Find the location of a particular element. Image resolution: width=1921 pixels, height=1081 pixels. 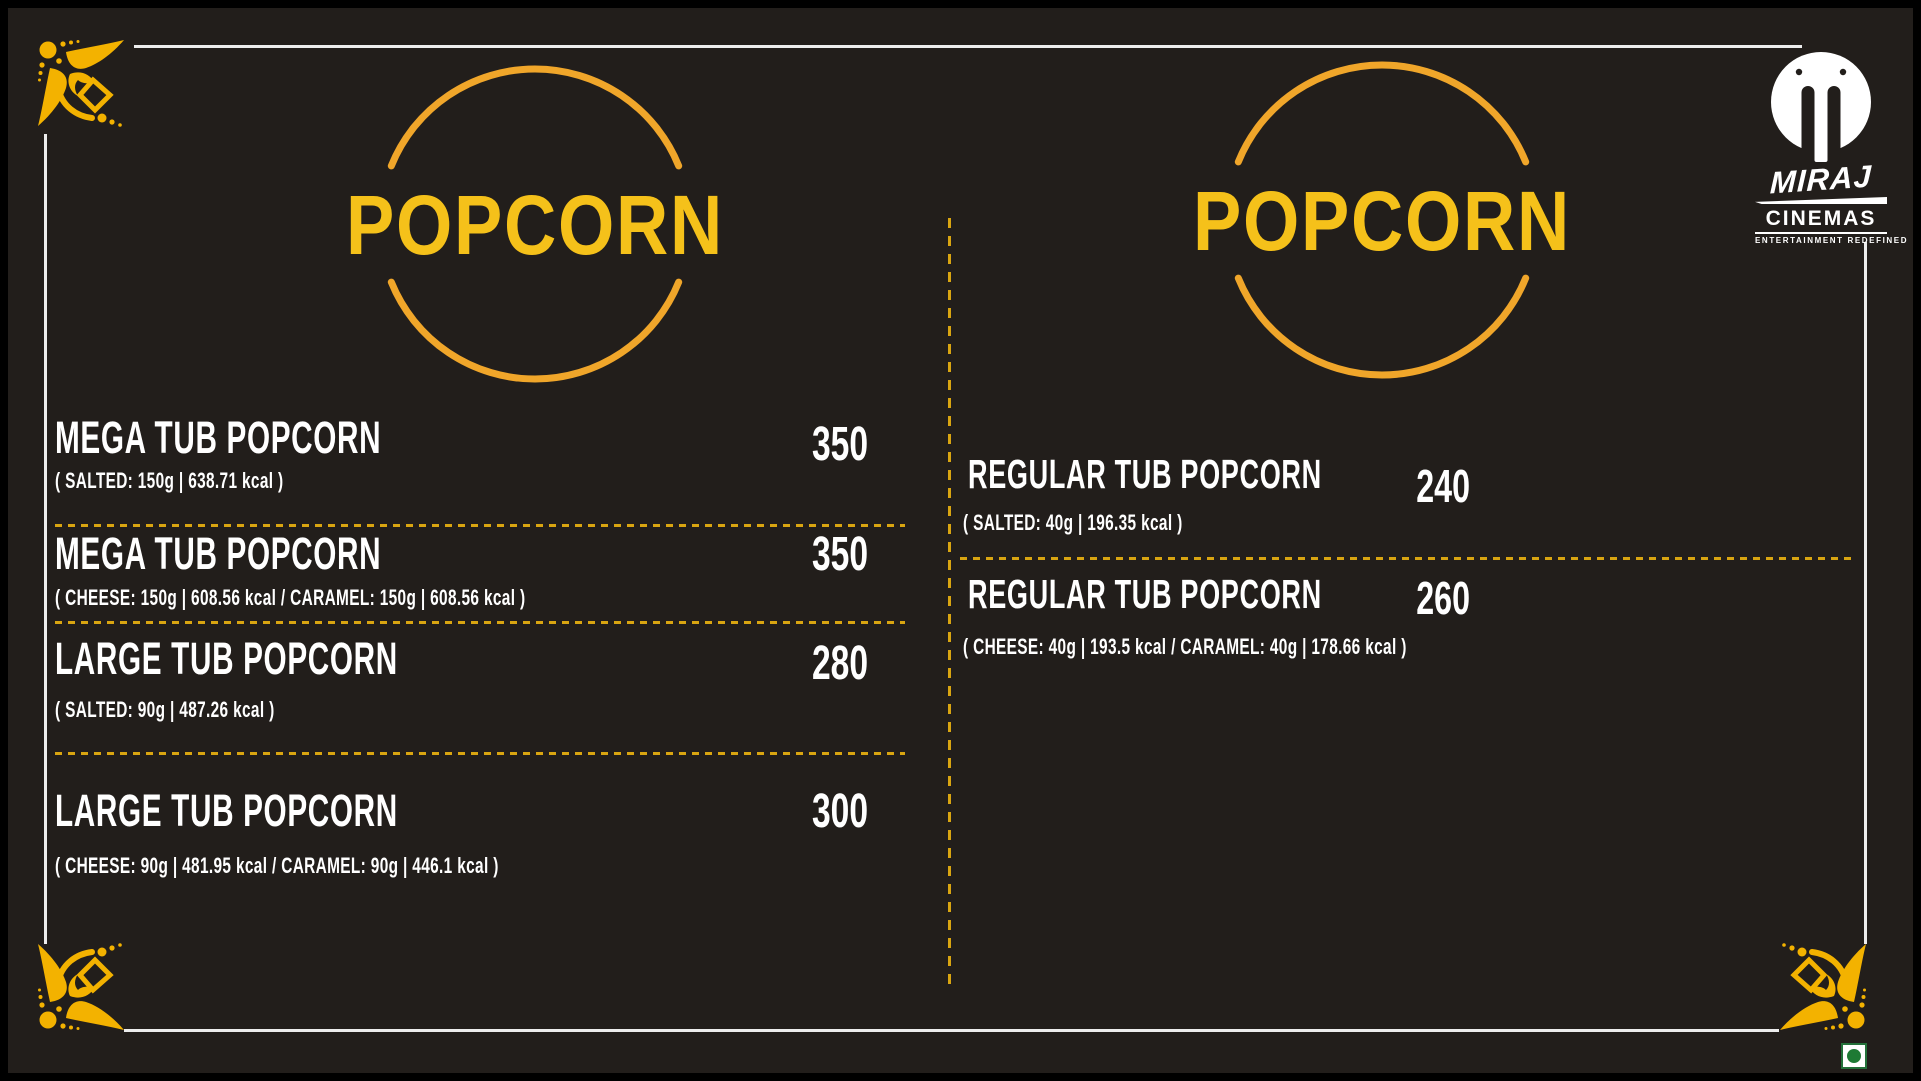

column-divider is located at coordinates (949, 603).